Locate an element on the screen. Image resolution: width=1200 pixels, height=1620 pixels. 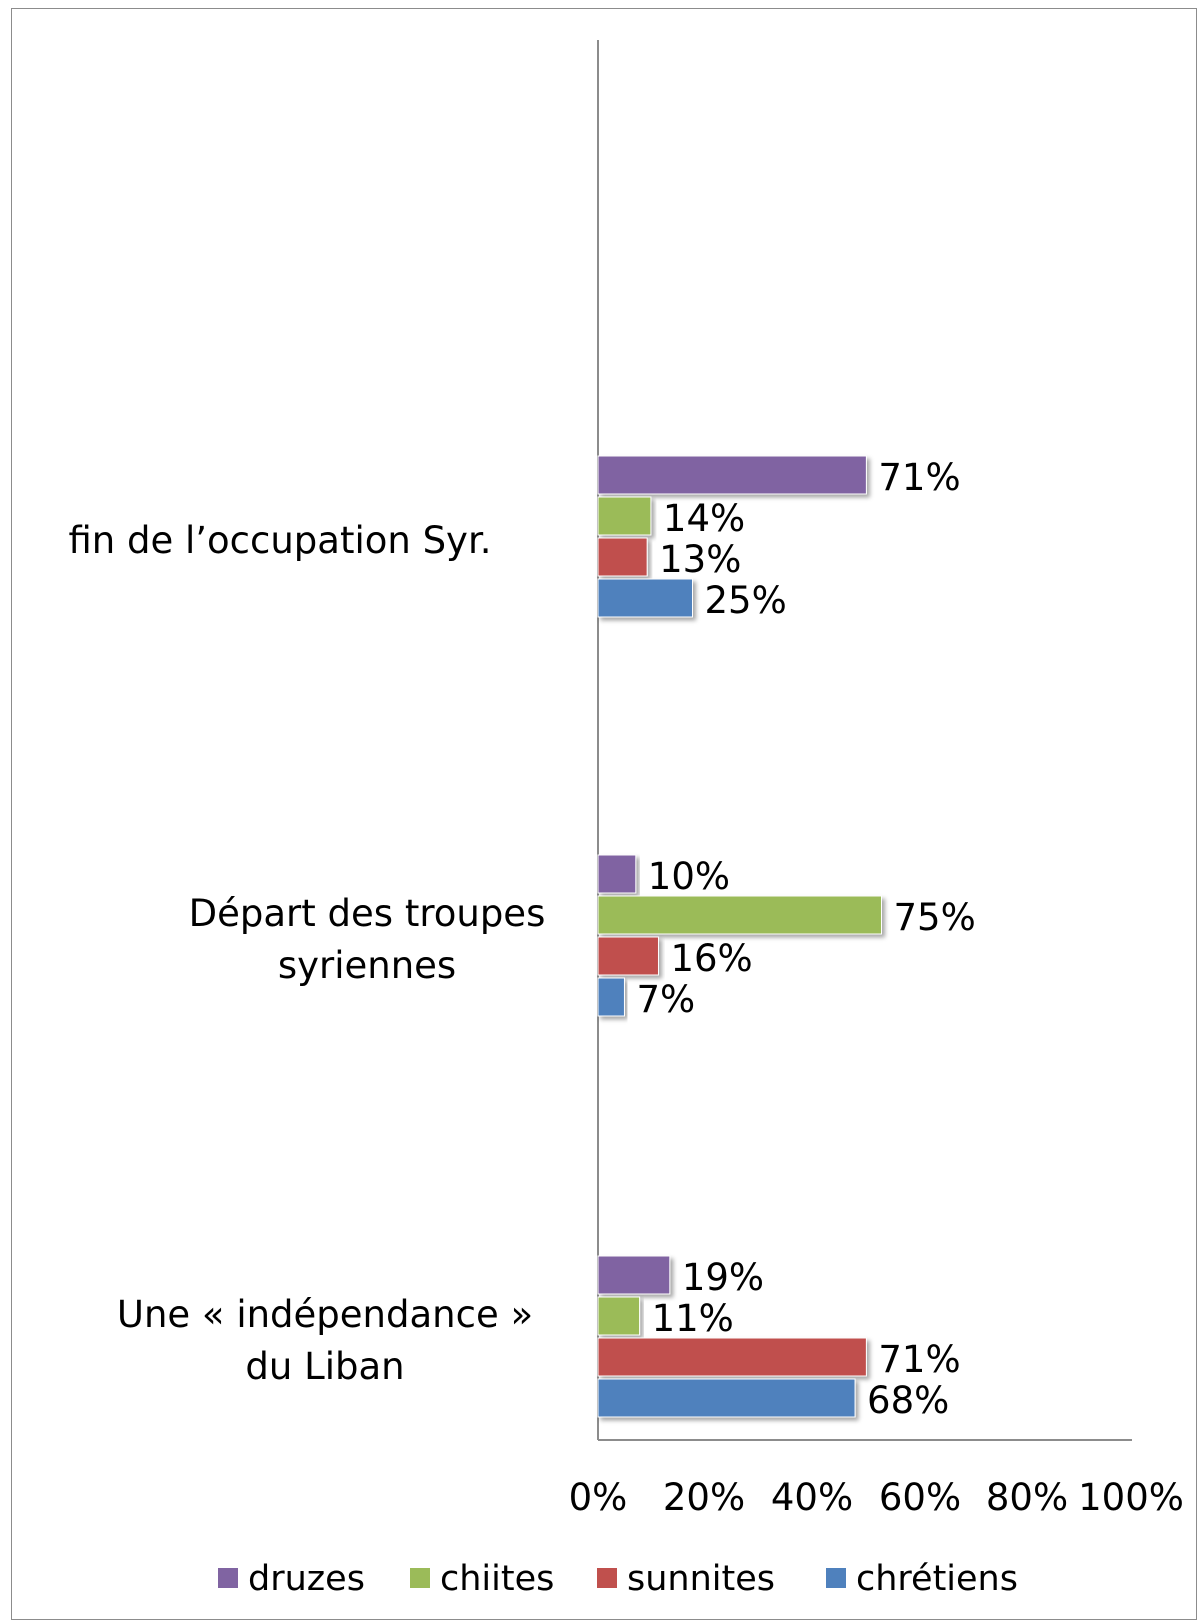
value-label-druzes-0: 71% is located at coordinates (919, 477).